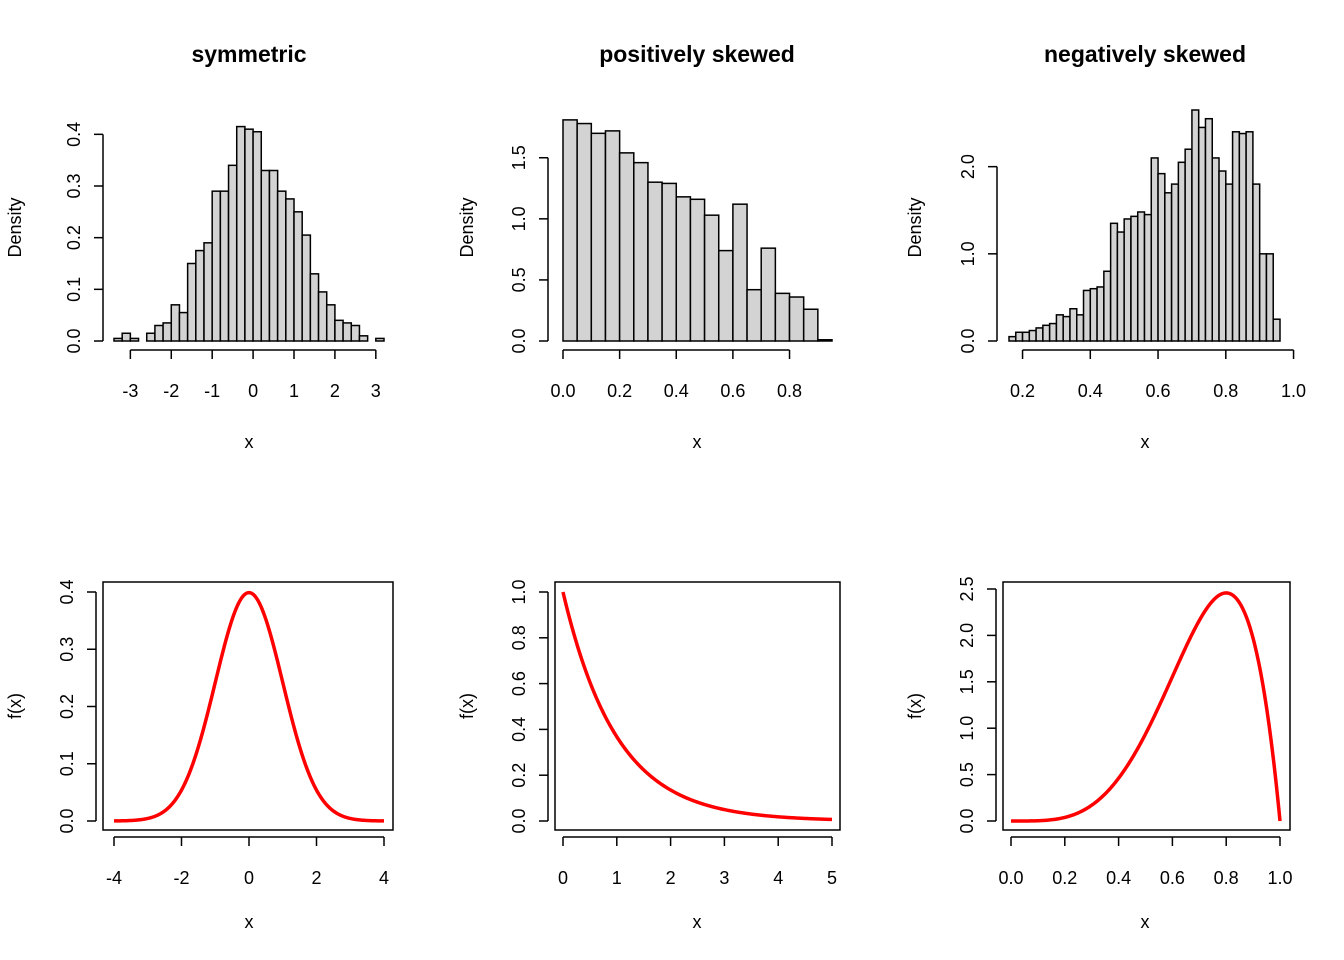 The width and height of the screenshot is (1344, 960). What do you see at coordinates (832, 878) in the screenshot?
I see `x-tick-label: 5` at bounding box center [832, 878].